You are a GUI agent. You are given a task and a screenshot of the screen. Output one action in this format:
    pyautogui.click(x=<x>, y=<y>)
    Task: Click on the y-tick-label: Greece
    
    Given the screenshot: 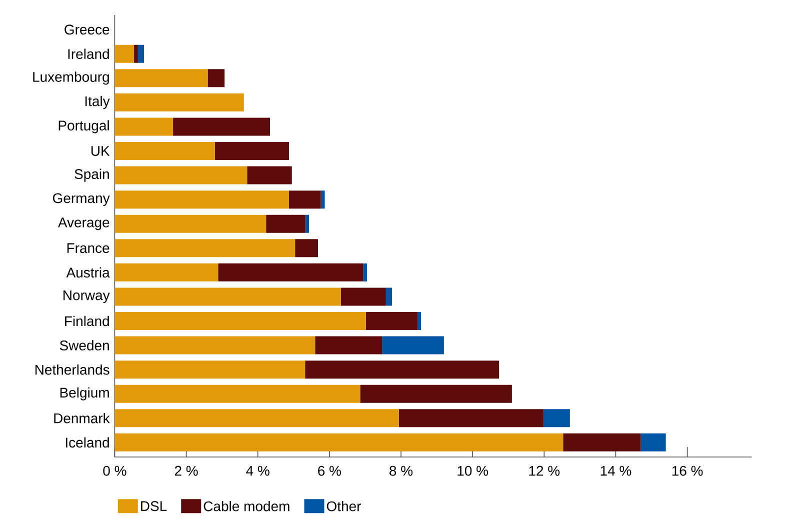 What is the action you would take?
    pyautogui.click(x=87, y=29)
    